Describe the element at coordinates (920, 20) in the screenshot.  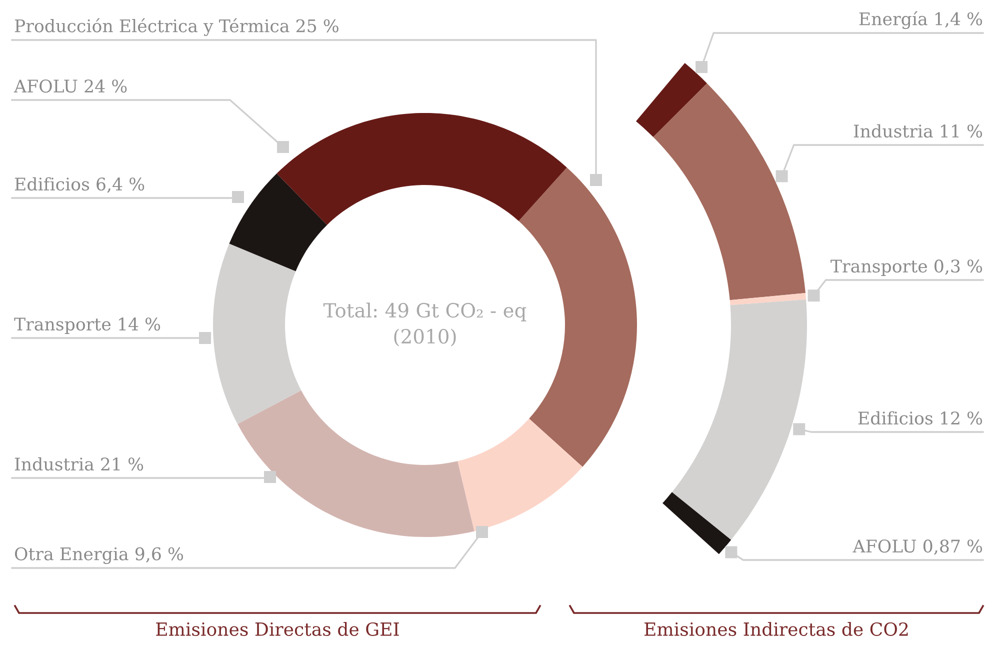
I see `slice-label: Energía 1,4 %` at that location.